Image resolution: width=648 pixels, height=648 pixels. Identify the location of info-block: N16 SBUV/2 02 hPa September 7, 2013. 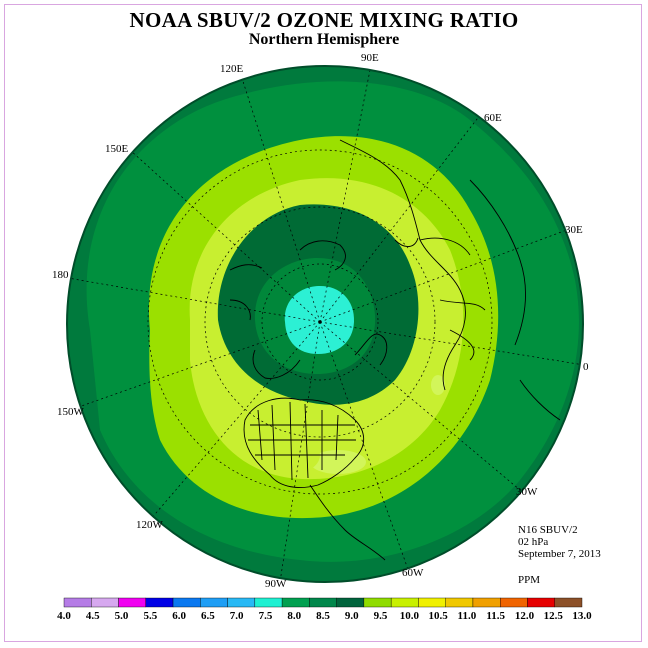
(559, 542).